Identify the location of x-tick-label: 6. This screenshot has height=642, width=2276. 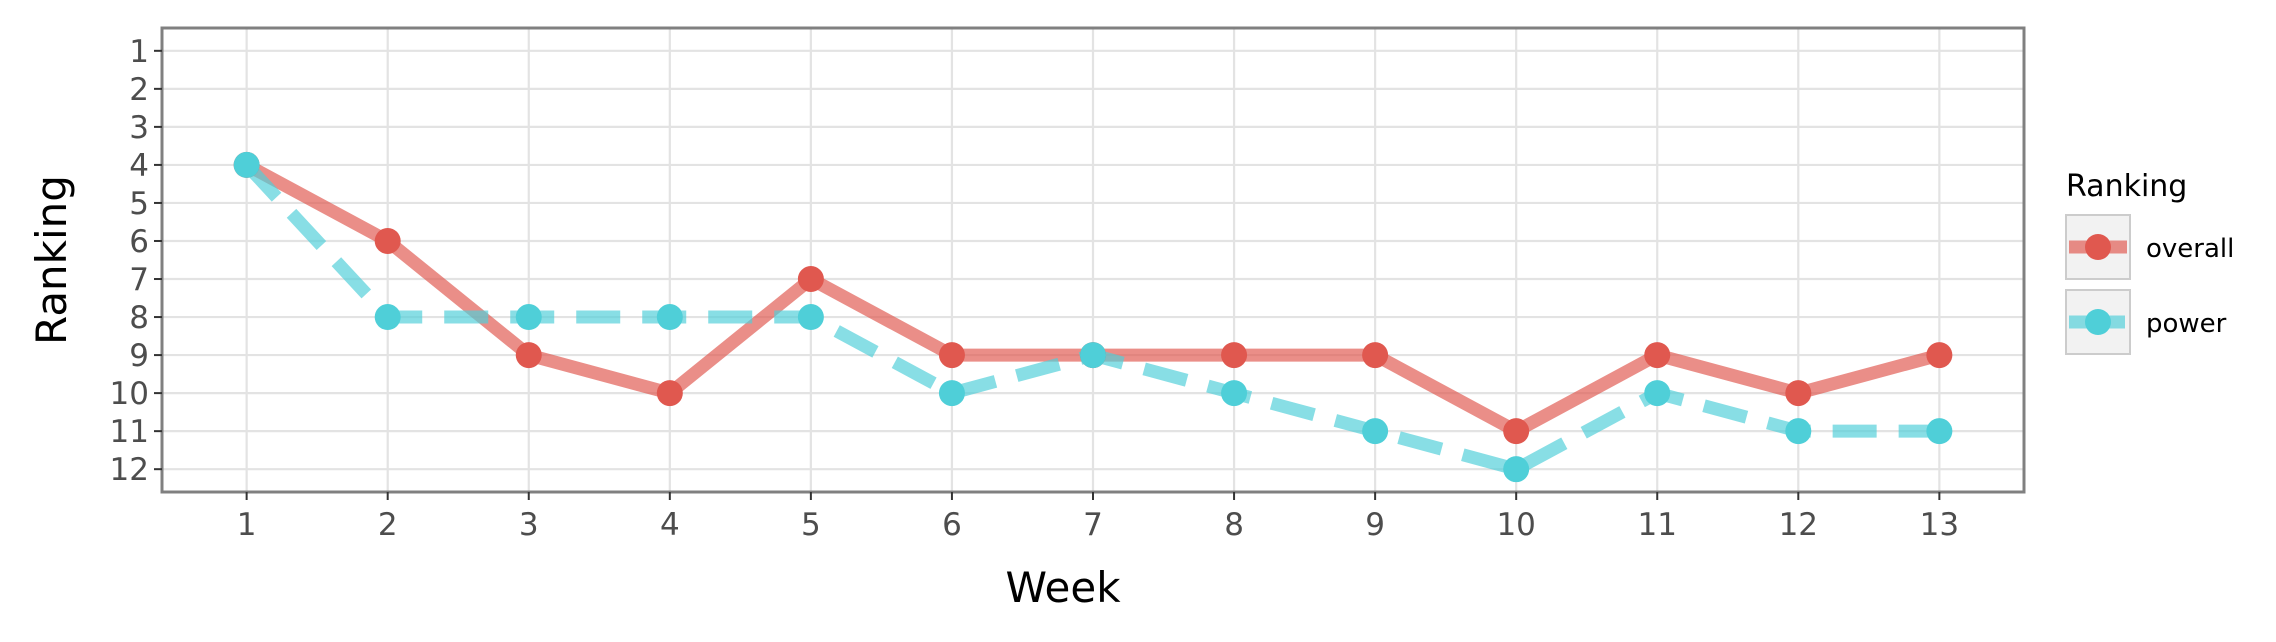
(952, 525).